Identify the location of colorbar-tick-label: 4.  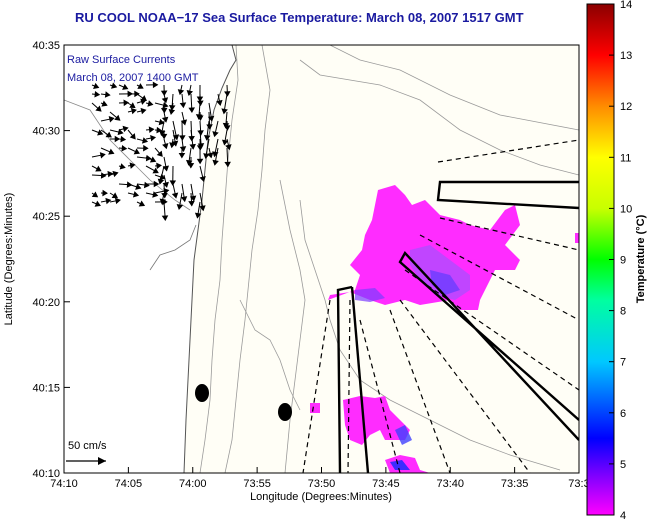
(623, 514).